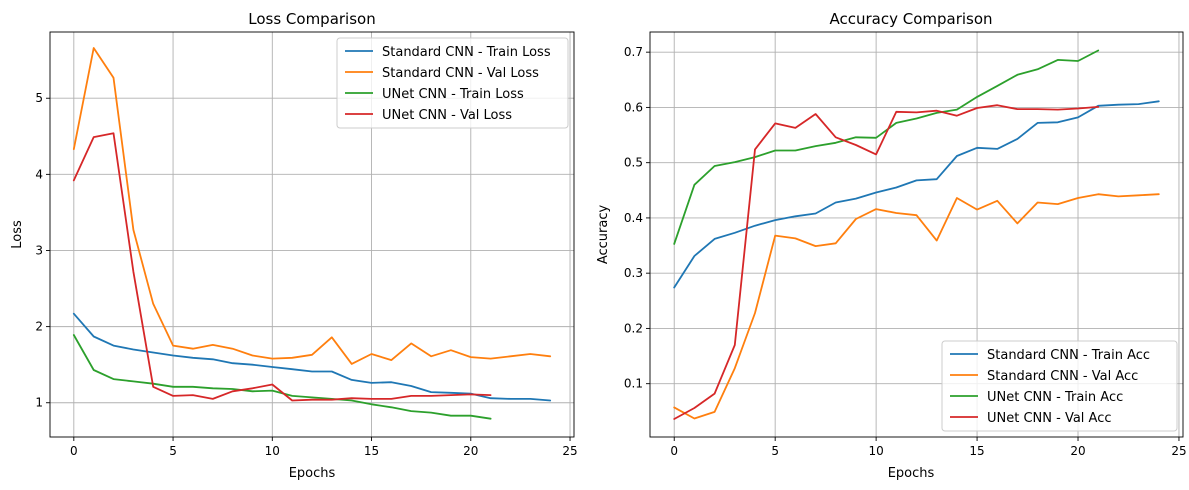 The height and width of the screenshot is (490, 1189). What do you see at coordinates (1068, 355) in the screenshot?
I see `legend-label: Standard CNN - Train Acc` at bounding box center [1068, 355].